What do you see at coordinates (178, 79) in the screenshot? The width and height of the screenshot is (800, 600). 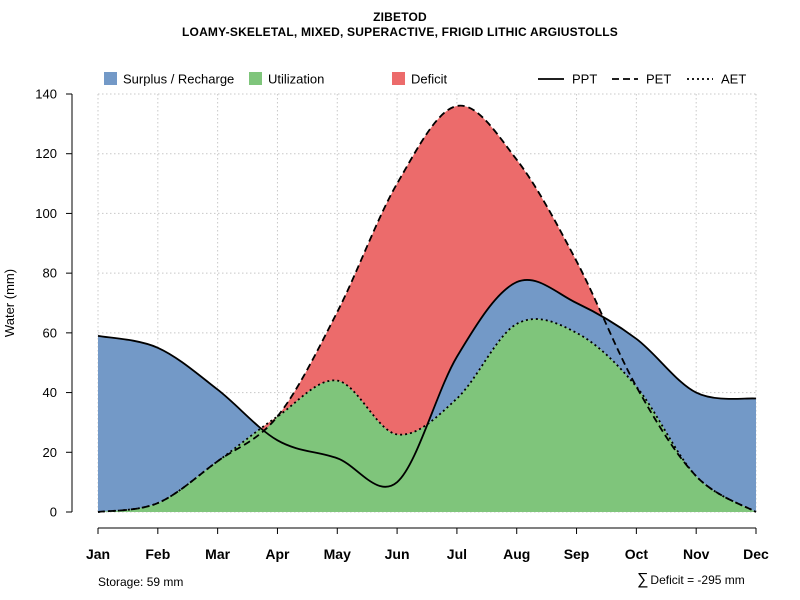 I see `legend-label: Surplus / Recharge` at bounding box center [178, 79].